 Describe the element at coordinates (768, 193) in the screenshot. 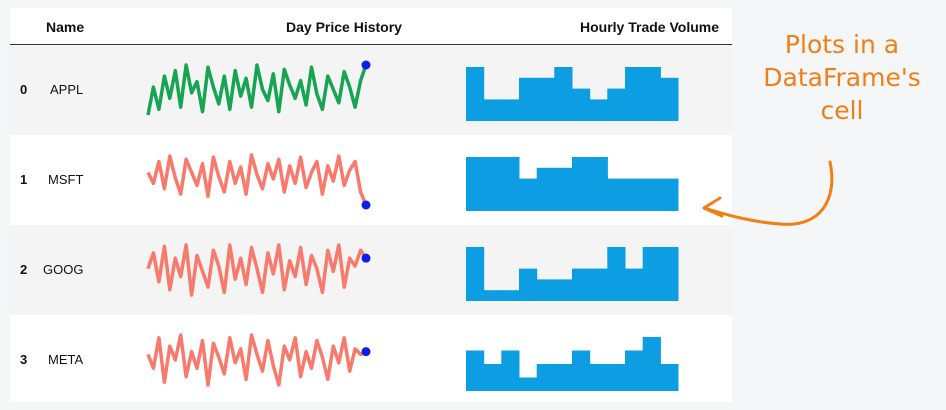

I see `annotation-arrow-icon` at that location.